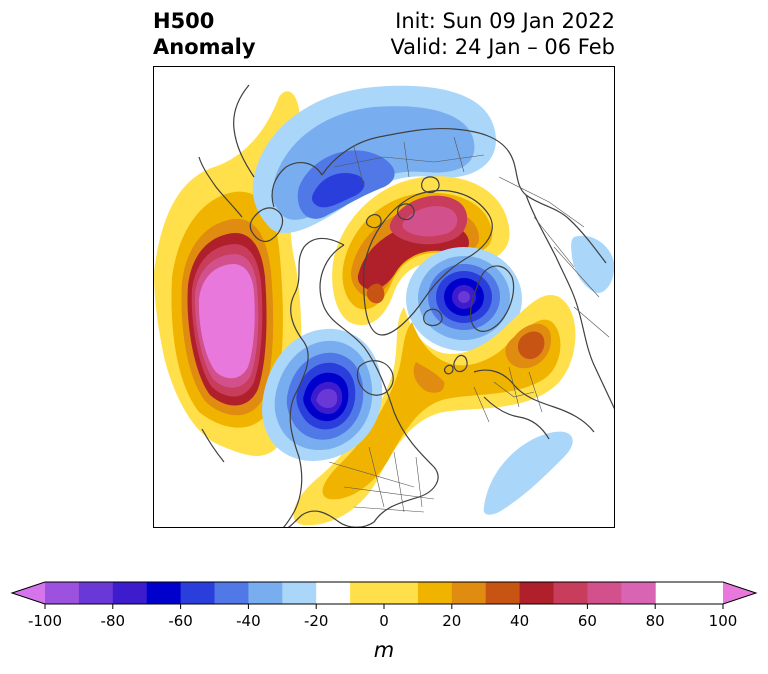  Describe the element at coordinates (421, 251) in the screenshot. I see `ridge-greenland` at that location.